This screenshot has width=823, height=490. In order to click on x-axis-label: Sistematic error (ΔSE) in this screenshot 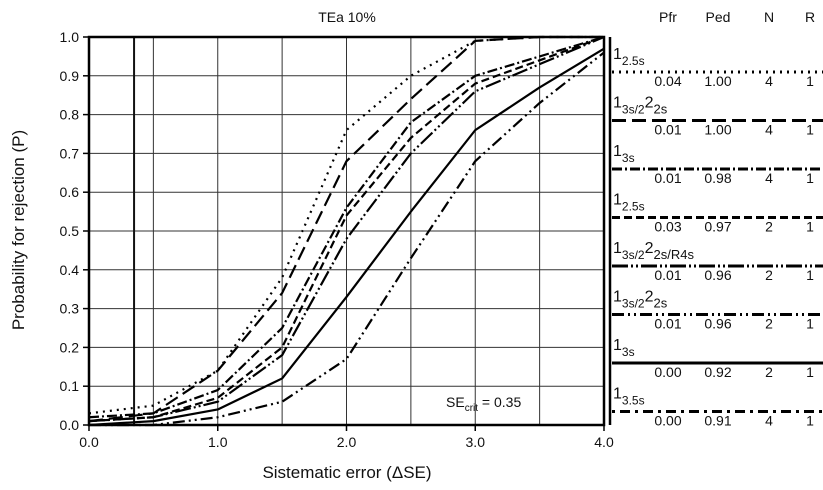, I will do `click(346, 472)`.